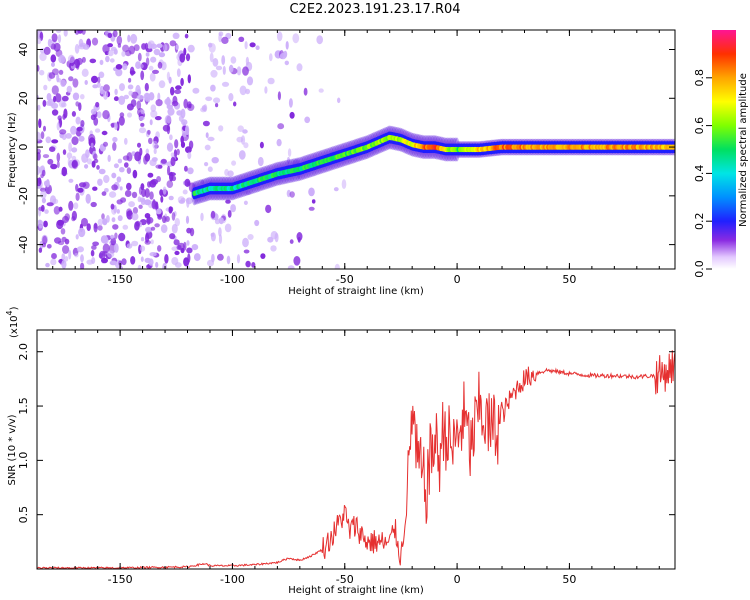 The height and width of the screenshot is (600, 750). What do you see at coordinates (12, 150) in the screenshot?
I see `spectrum-y-axis-label: Frequency (Hz)` at bounding box center [12, 150].